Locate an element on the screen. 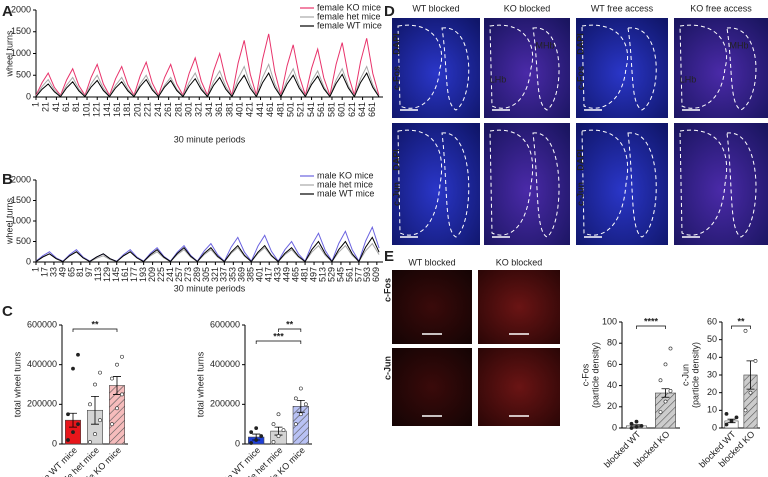  panel-label: B is located at coordinates (7, 179).